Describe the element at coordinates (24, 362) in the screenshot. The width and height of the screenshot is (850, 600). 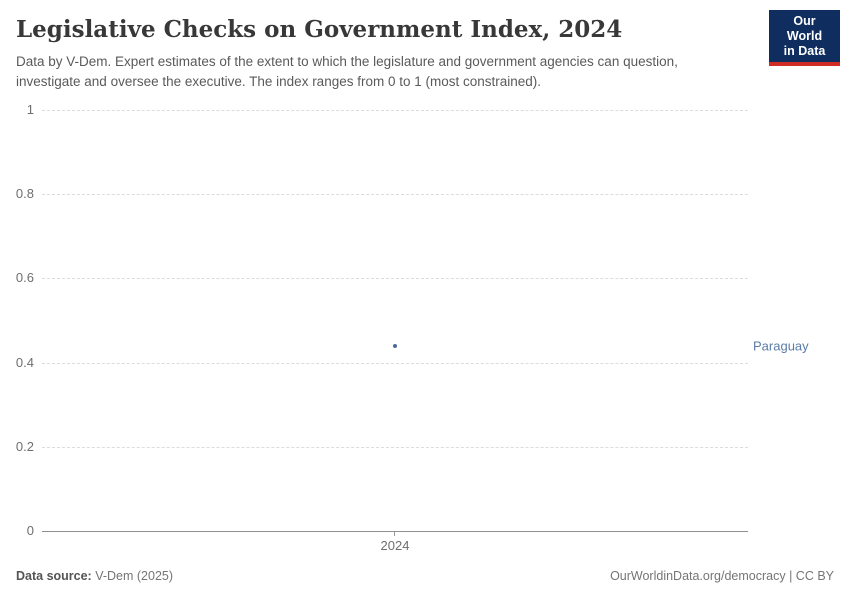
I see `y-axis-tick-label-0.4: 0.4` at that location.